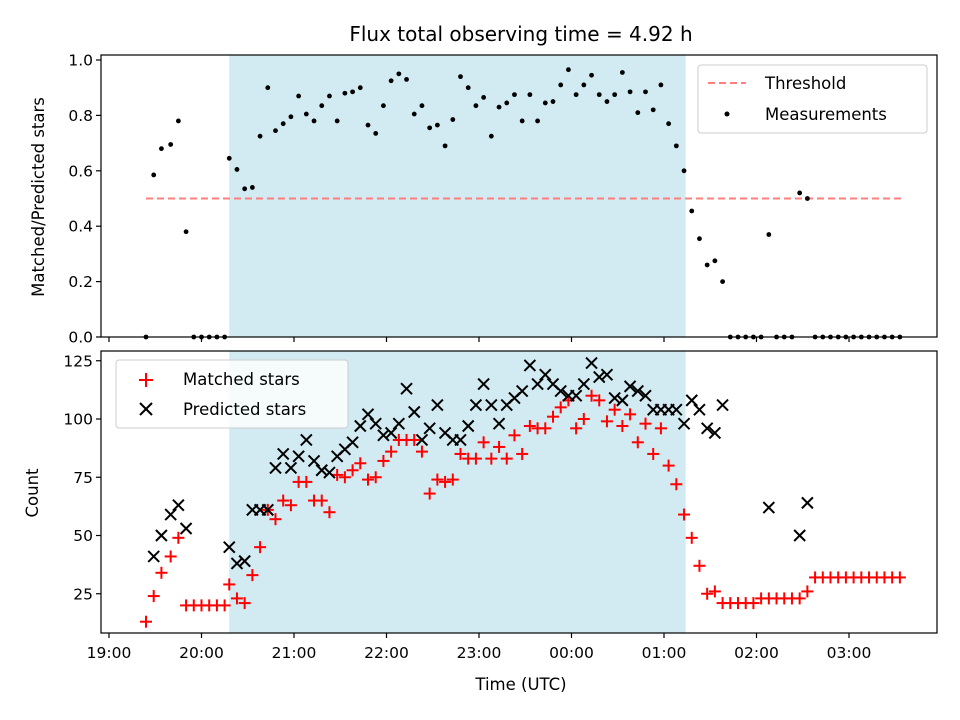 The height and width of the screenshot is (720, 960). Describe the element at coordinates (386, 653) in the screenshot. I see `x-tick-label: 22:00` at that location.